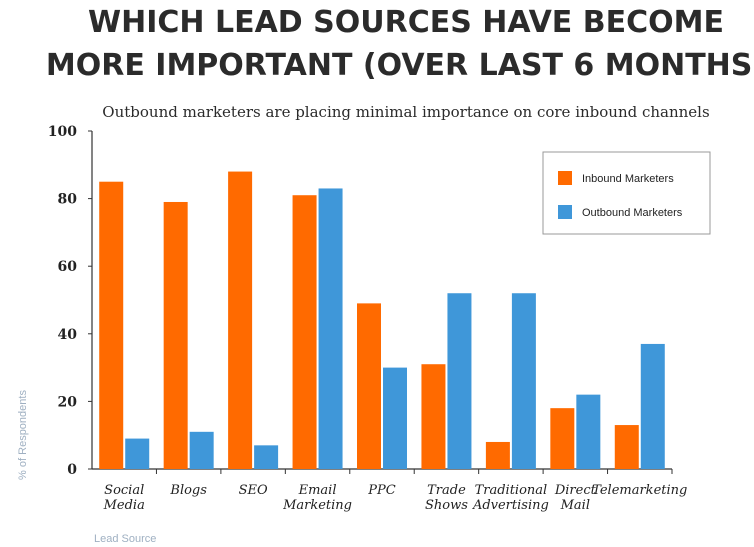  What do you see at coordinates (68, 200) in the screenshot?
I see `y-tick-label: 80` at bounding box center [68, 200].